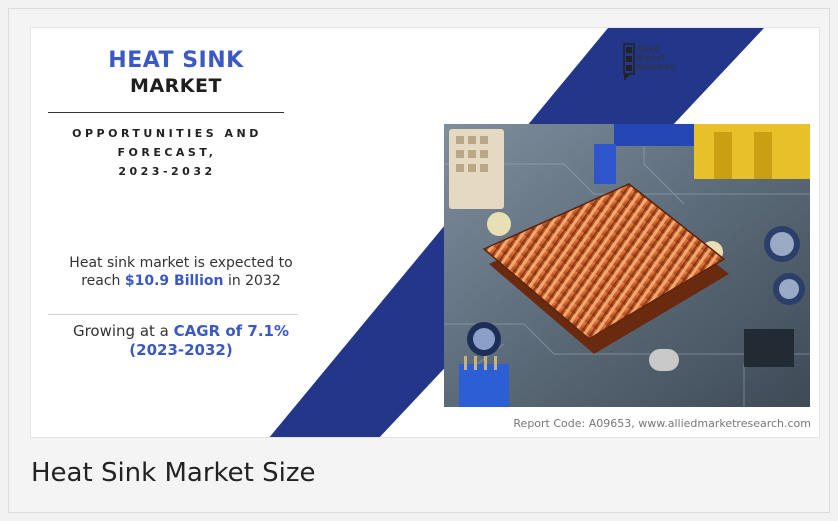 The image size is (838, 521). Describe the element at coordinates (254, 281) in the screenshot. I see `stat1-post: in 2032` at that location.